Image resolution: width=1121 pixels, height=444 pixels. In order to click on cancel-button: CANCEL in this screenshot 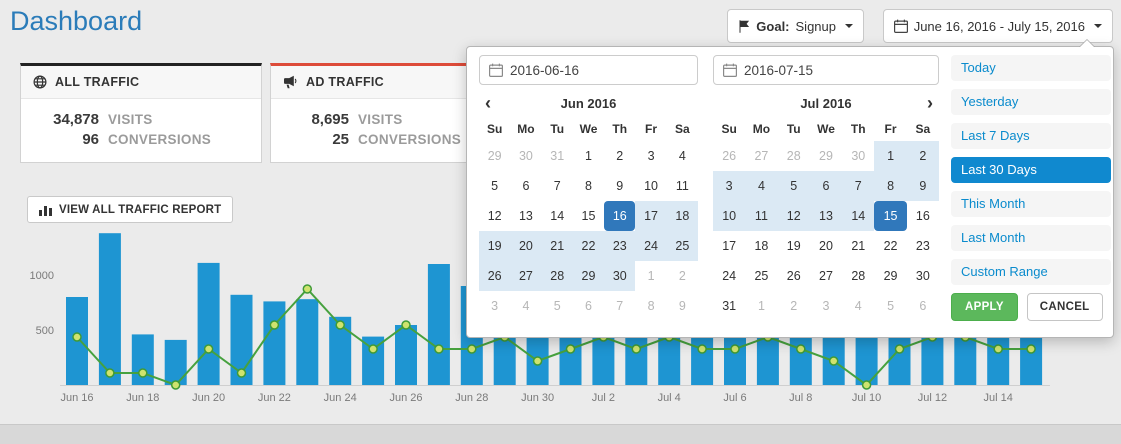, I will do `click(1064, 307)`.